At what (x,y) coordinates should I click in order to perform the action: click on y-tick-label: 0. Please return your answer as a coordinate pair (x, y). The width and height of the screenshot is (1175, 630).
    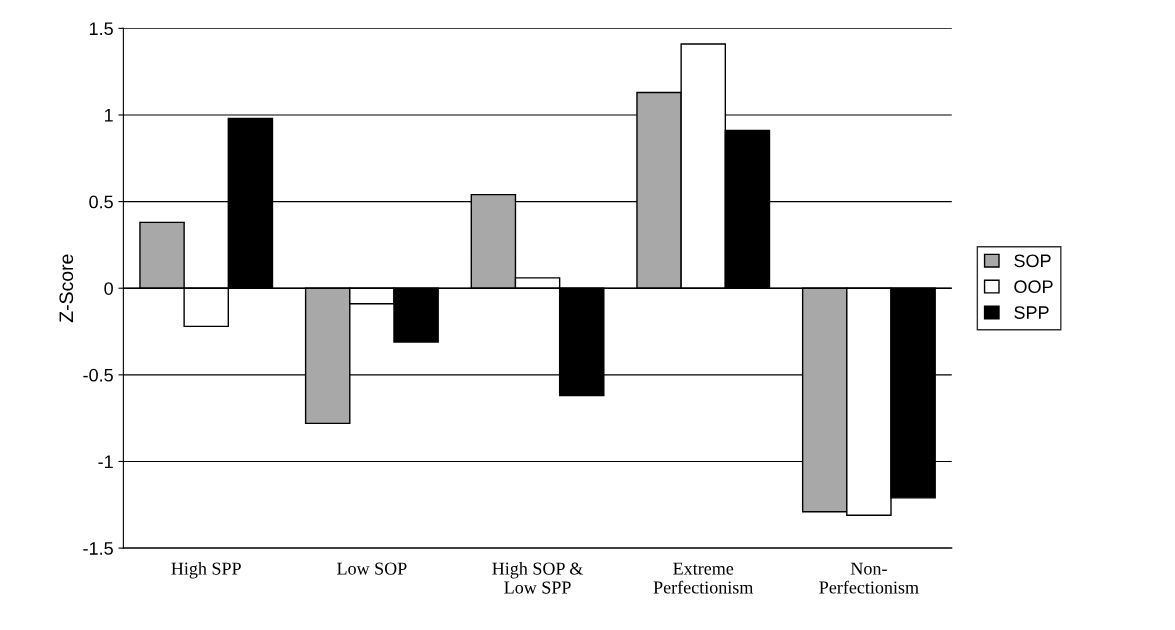
    Looking at the image, I should click on (108, 288).